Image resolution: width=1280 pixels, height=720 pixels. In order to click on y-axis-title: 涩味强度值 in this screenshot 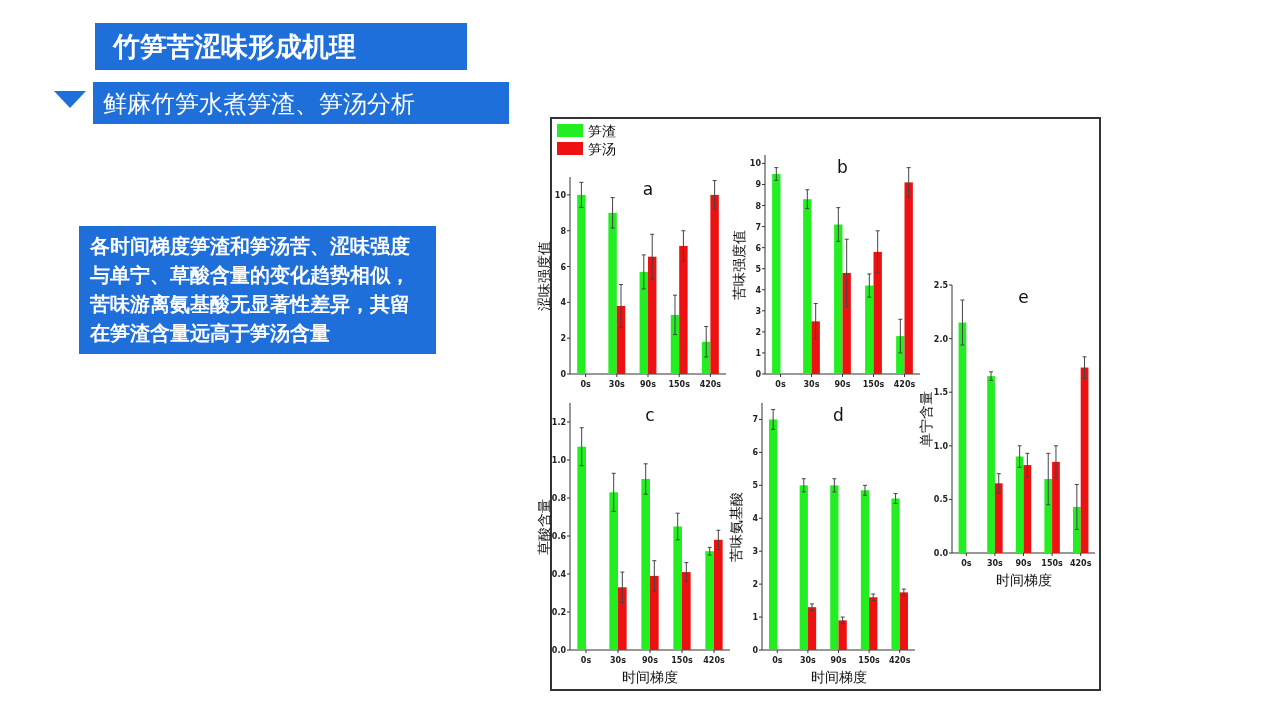, I will do `click(544, 275)`.